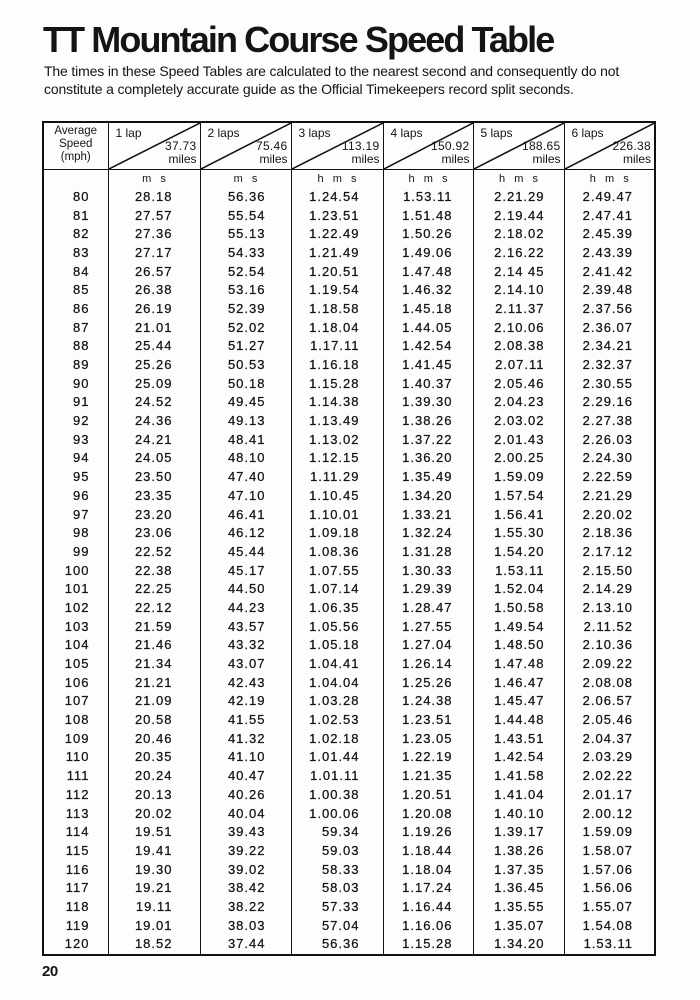 The image size is (700, 1000). I want to click on time-cell: 46.41, so click(245, 514).